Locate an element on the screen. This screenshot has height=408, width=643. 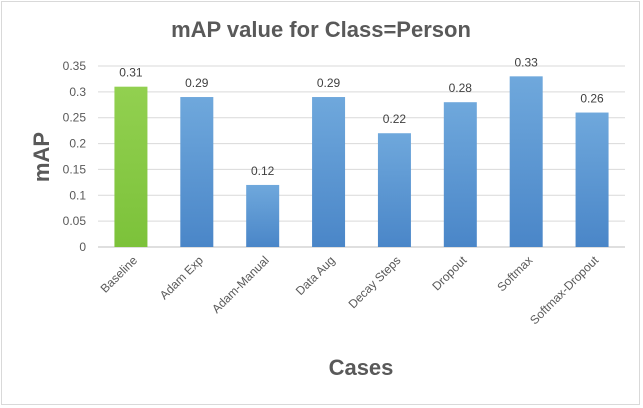
bar-baseline is located at coordinates (131, 166).